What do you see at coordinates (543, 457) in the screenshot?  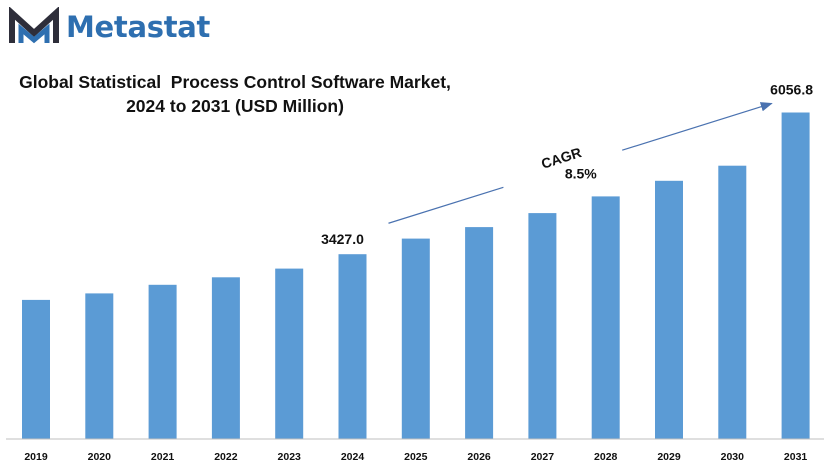 I see `x-tick-label-2027: 2027` at bounding box center [543, 457].